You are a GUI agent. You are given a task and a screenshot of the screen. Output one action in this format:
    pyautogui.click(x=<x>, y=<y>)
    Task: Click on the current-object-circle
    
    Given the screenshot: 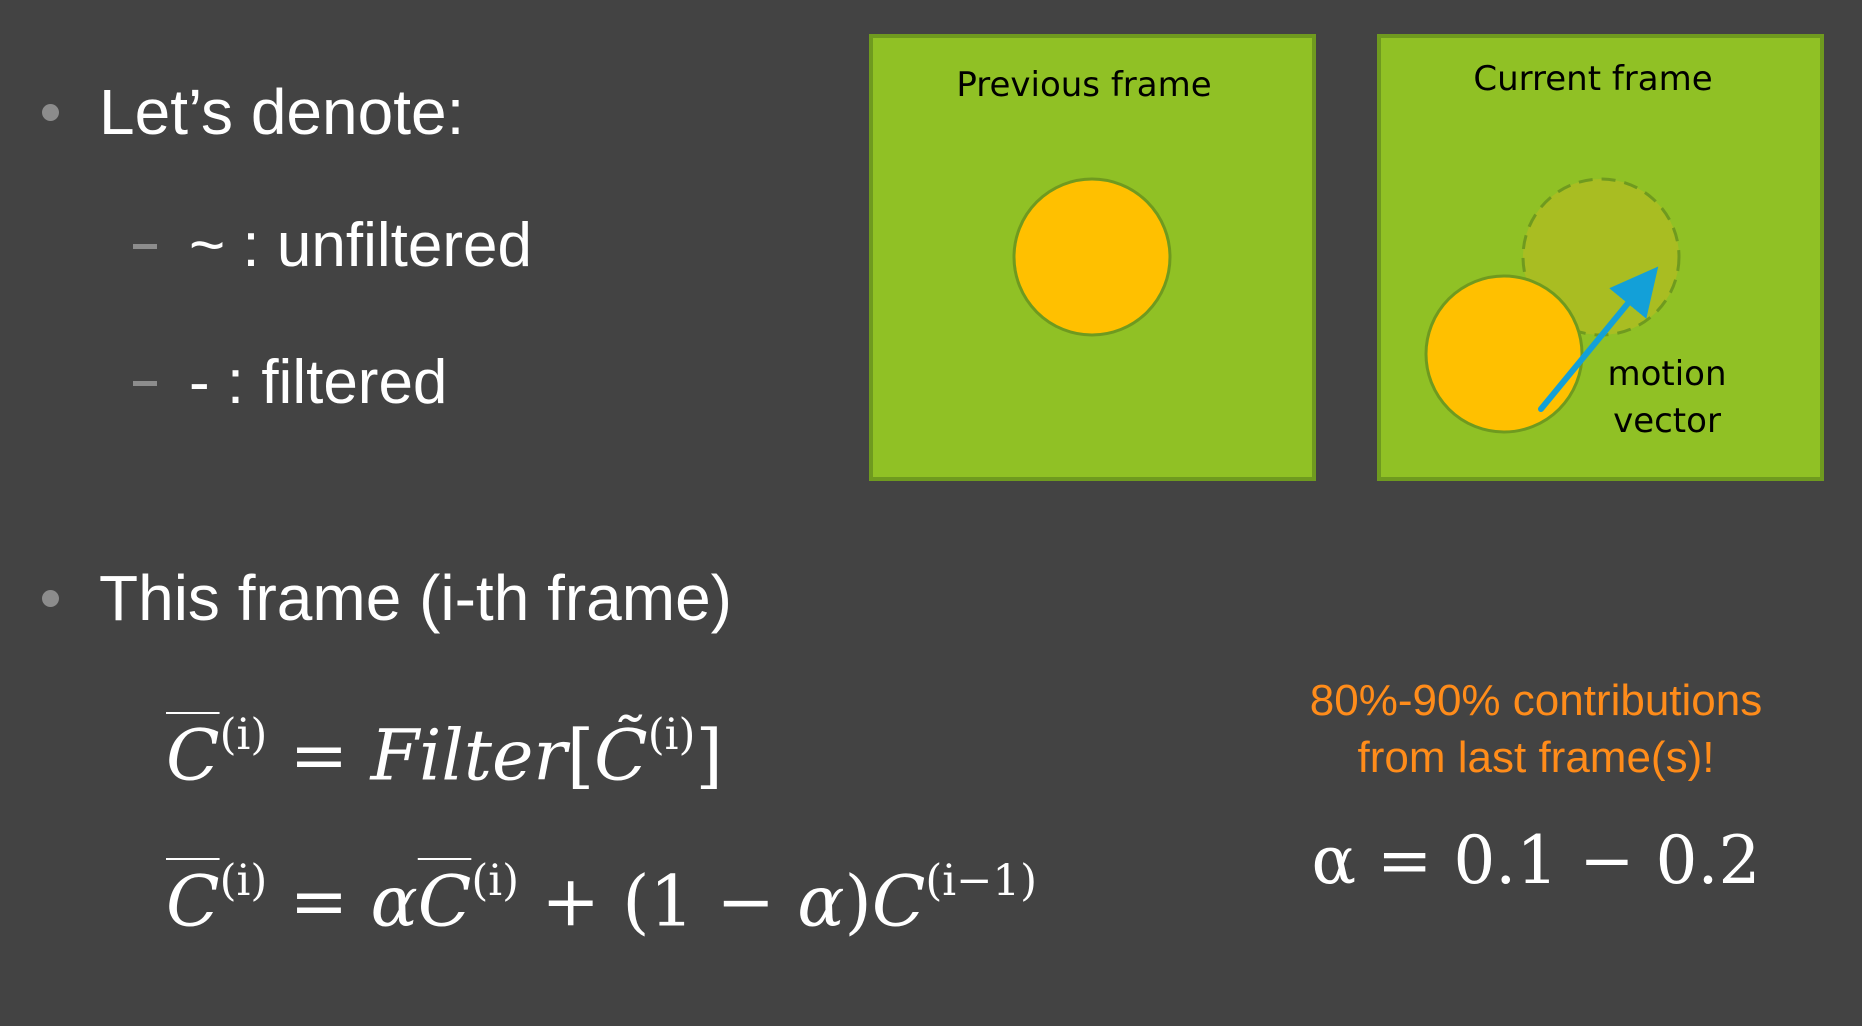 What is the action you would take?
    pyautogui.click(x=1504, y=354)
    